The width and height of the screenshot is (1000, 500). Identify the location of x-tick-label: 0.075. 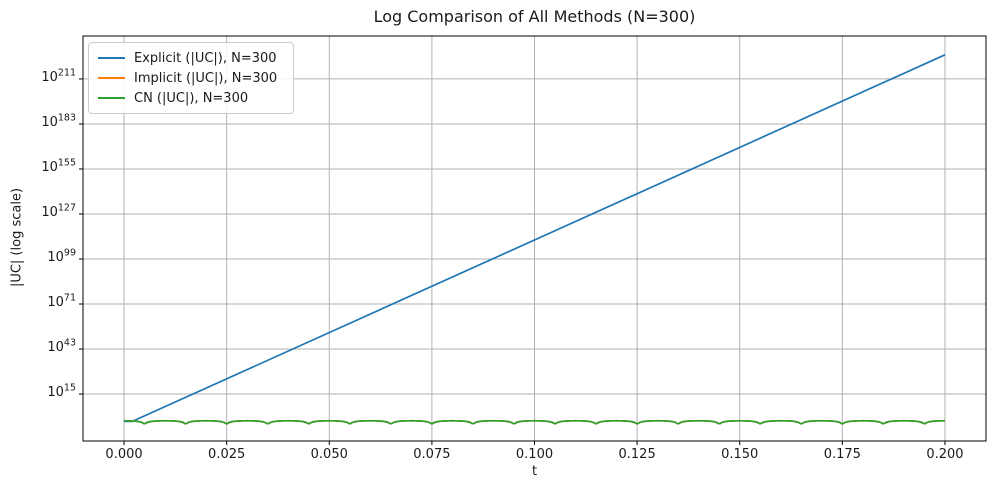
(432, 454).